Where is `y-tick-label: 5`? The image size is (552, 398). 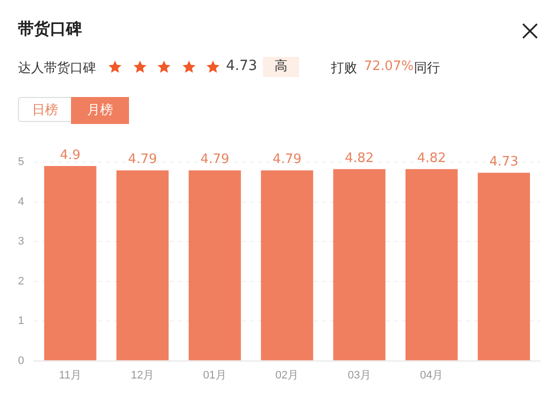
y-tick-label: 5 is located at coordinates (21, 162).